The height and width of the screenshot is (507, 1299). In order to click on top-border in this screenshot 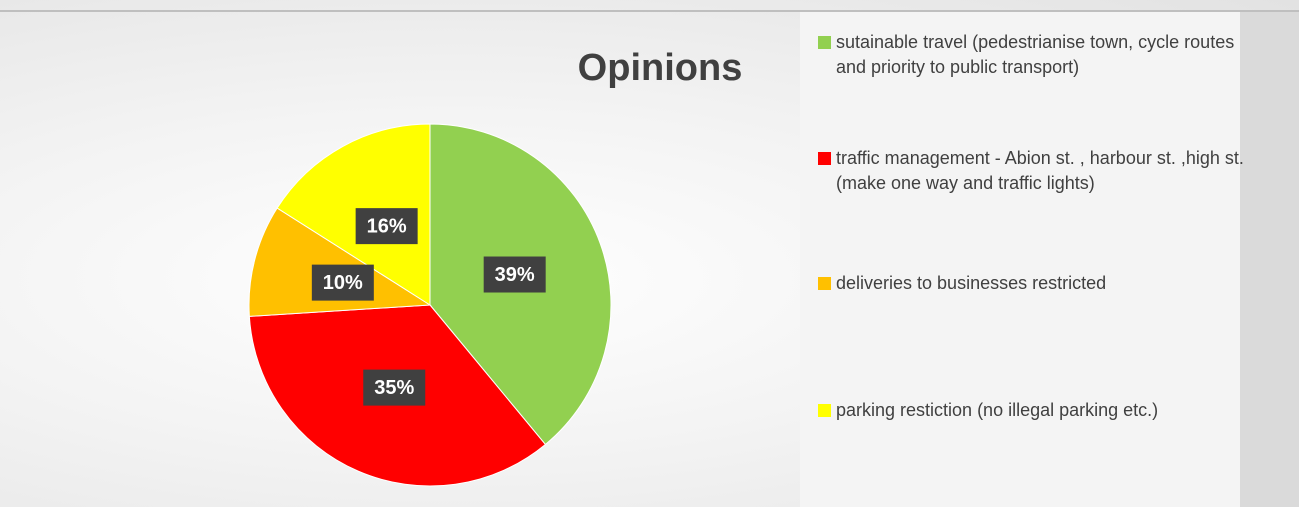, I will do `click(649, 11)`.